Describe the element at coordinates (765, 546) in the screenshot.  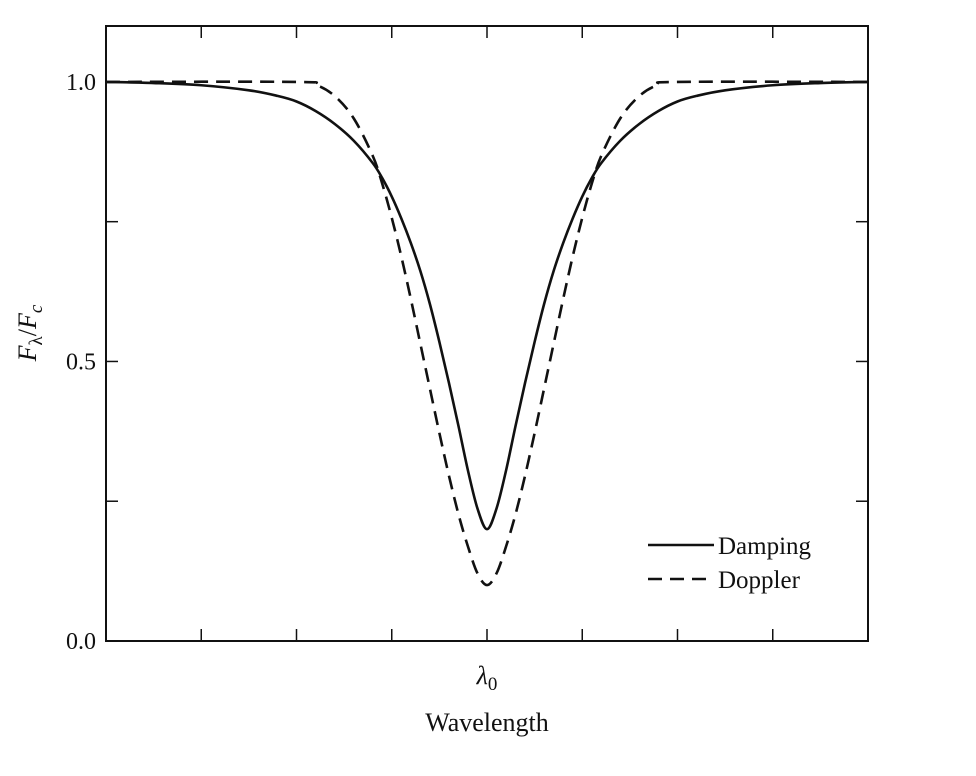
I see `legend-label-damping: Damping` at that location.